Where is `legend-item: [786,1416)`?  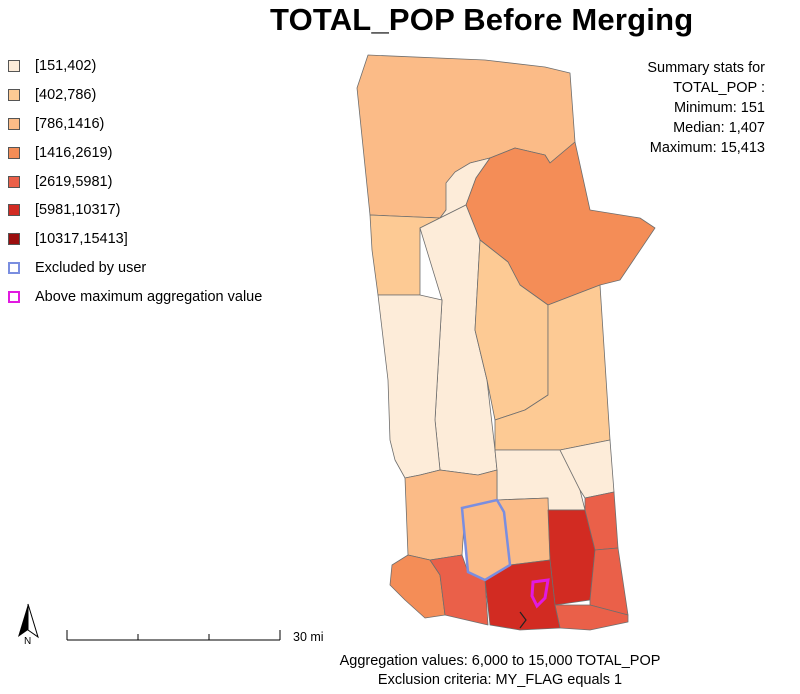 legend-item: [786,1416) is located at coordinates (135, 124).